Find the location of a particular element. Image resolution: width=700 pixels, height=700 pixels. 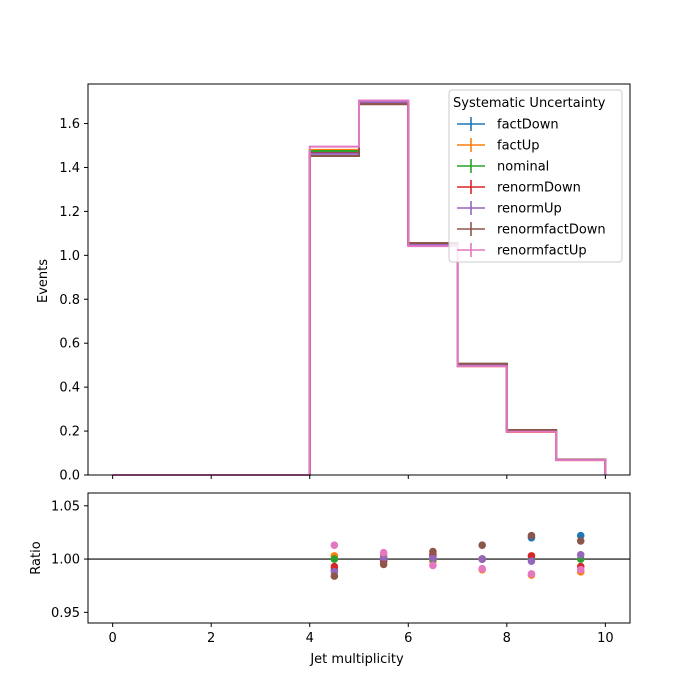

x-axis-label: Jet multiplicity is located at coordinates (356, 659).